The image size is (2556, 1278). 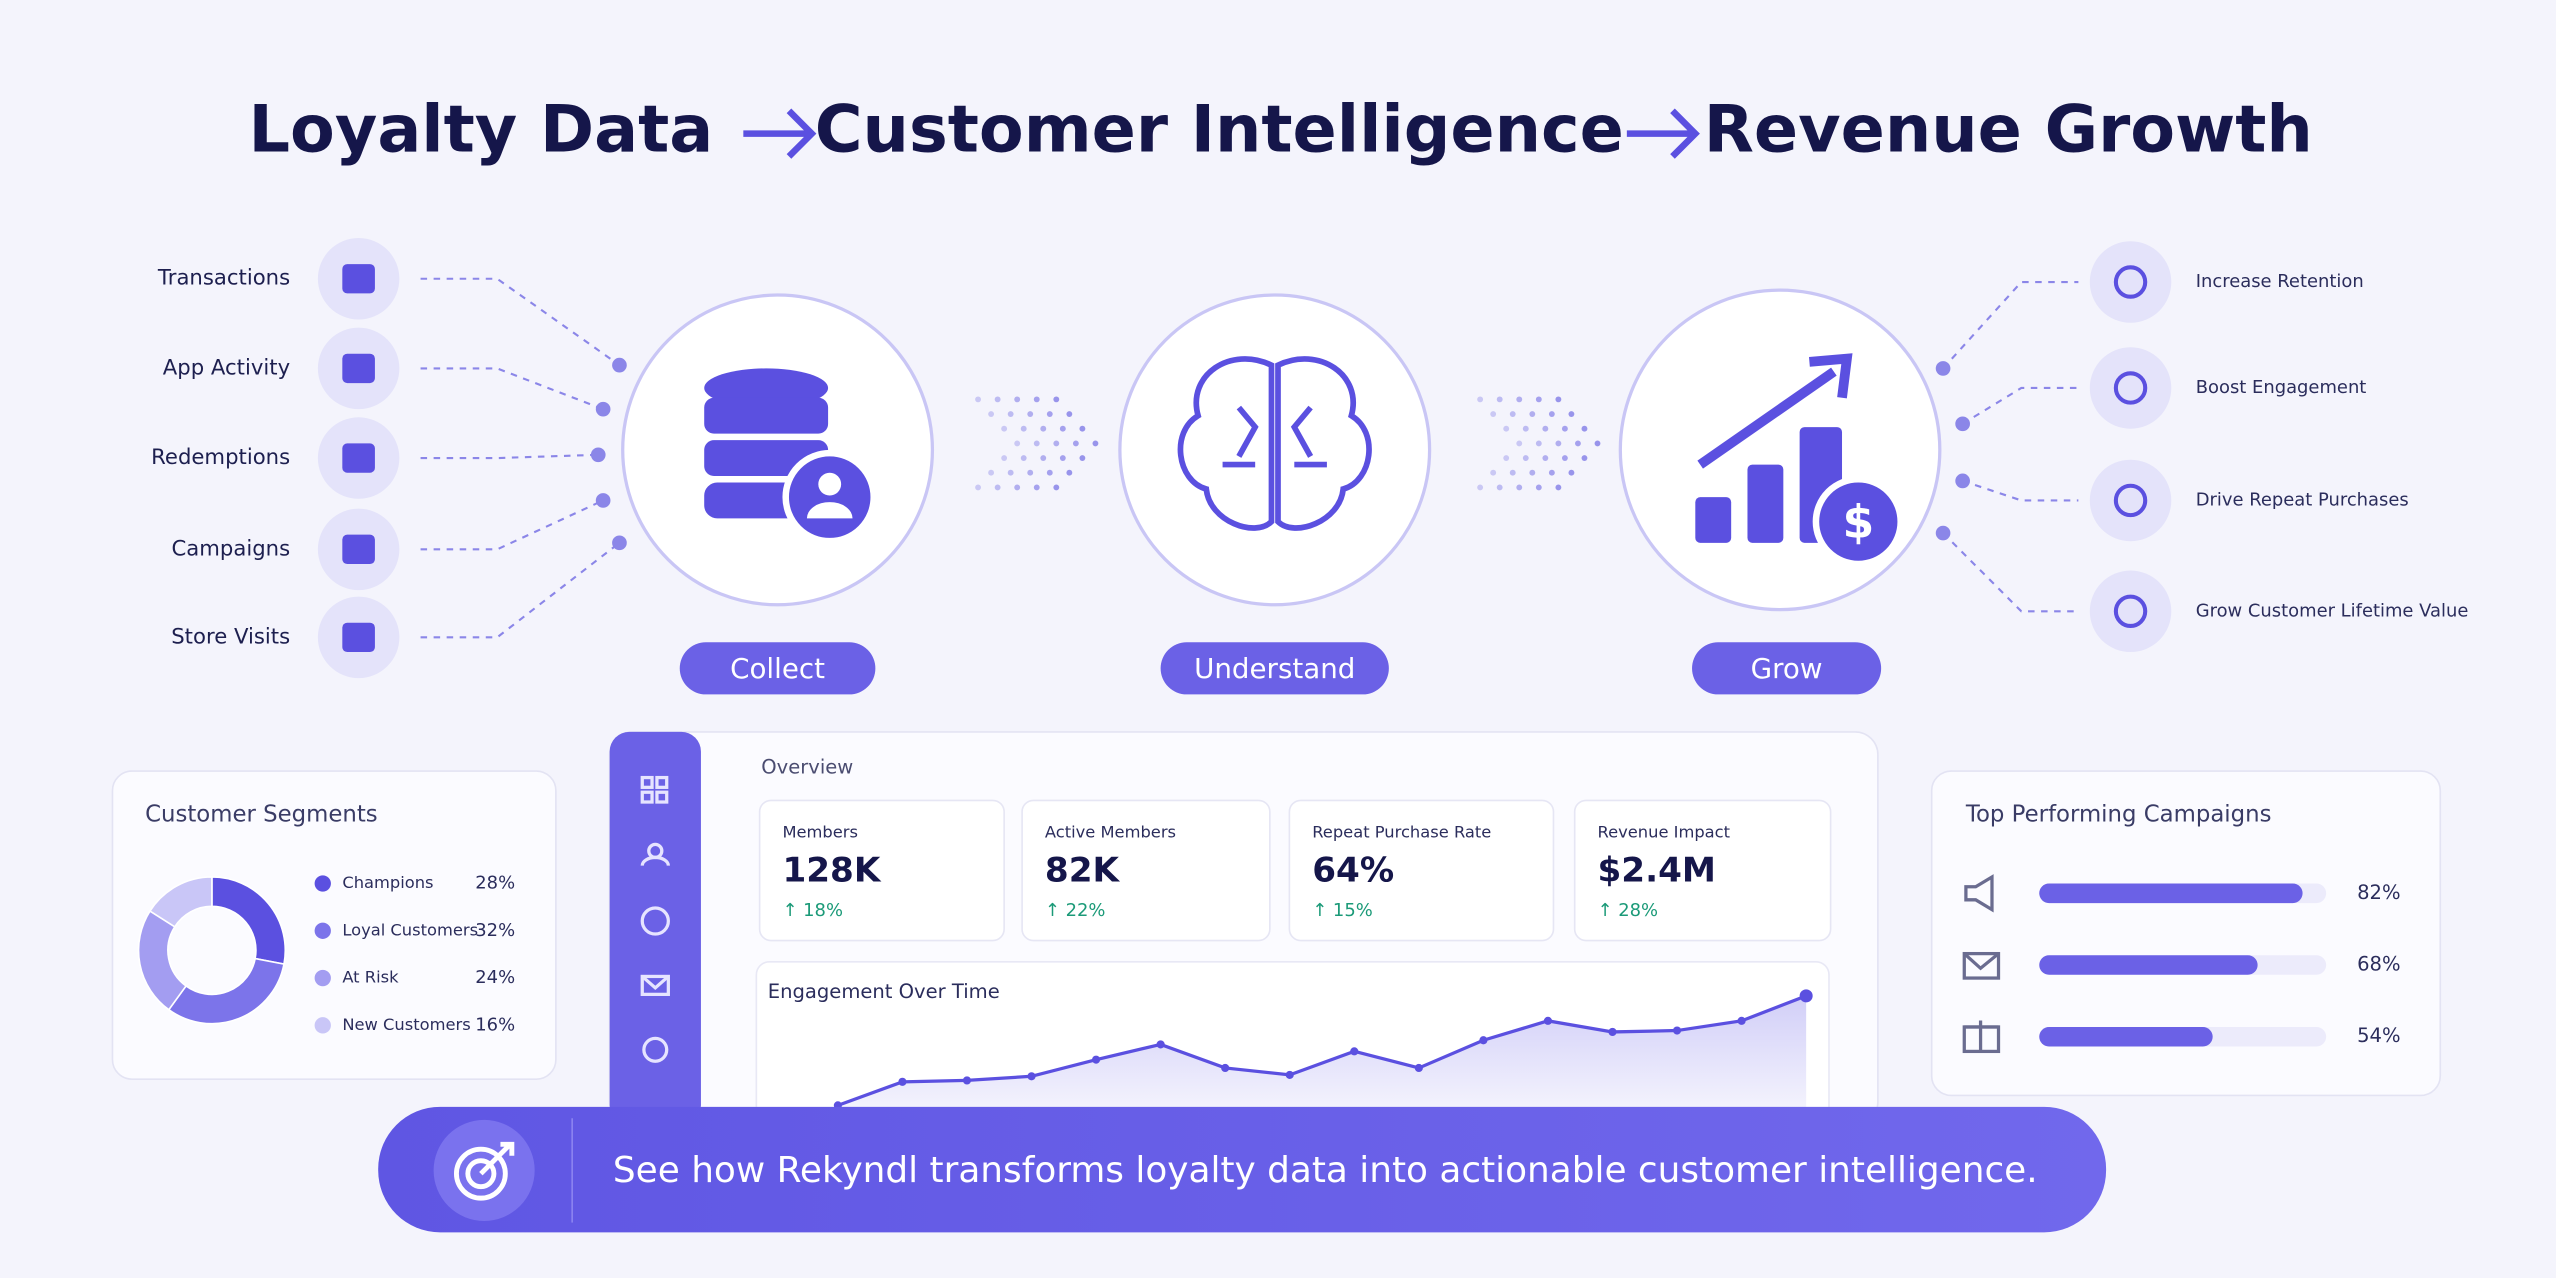 What do you see at coordinates (495, 883) in the screenshot?
I see `value-label: 28%` at bounding box center [495, 883].